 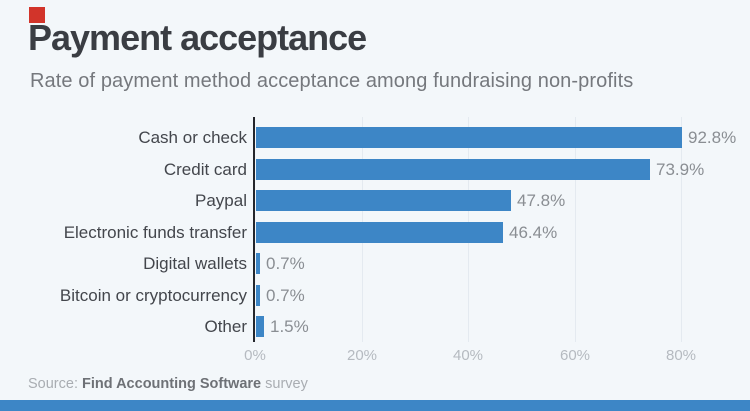 I want to click on x-tick-label: 60%, so click(x=575, y=355).